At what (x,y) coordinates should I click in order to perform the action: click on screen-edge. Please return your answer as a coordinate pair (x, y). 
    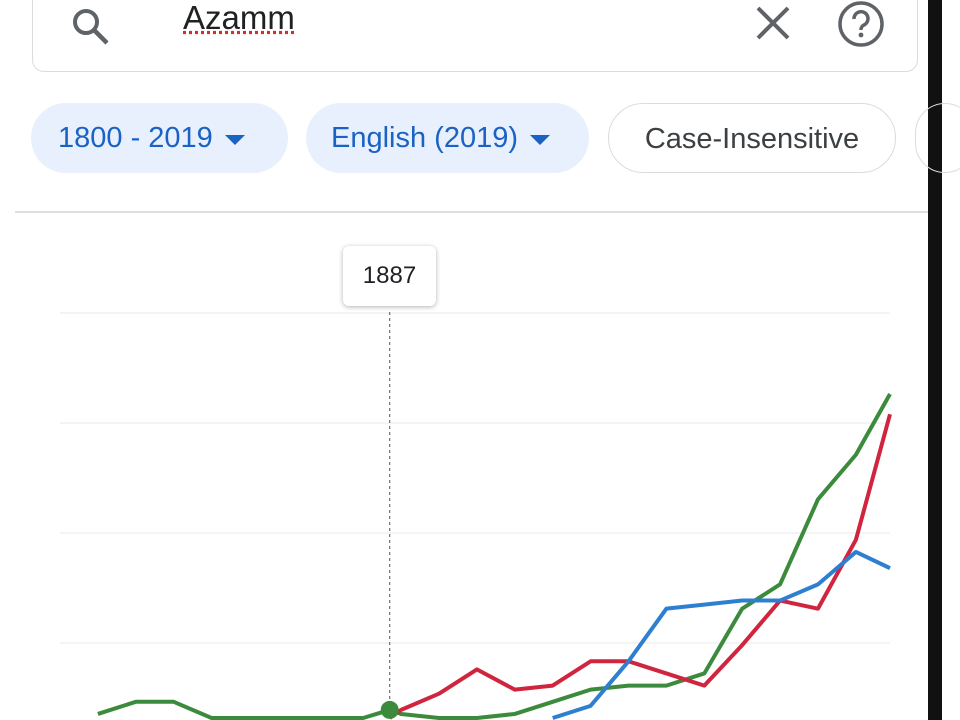
    Looking at the image, I should click on (935, 360).